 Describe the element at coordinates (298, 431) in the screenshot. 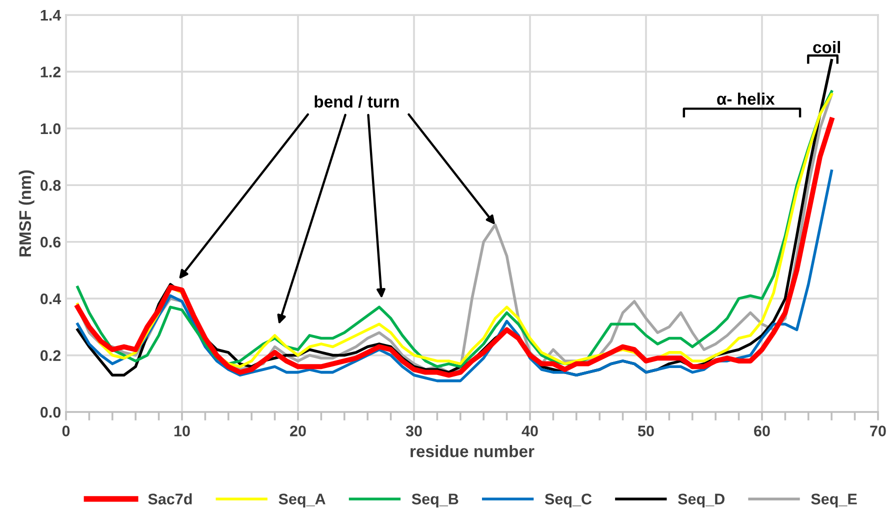

I see `x-tick-label: 20` at that location.